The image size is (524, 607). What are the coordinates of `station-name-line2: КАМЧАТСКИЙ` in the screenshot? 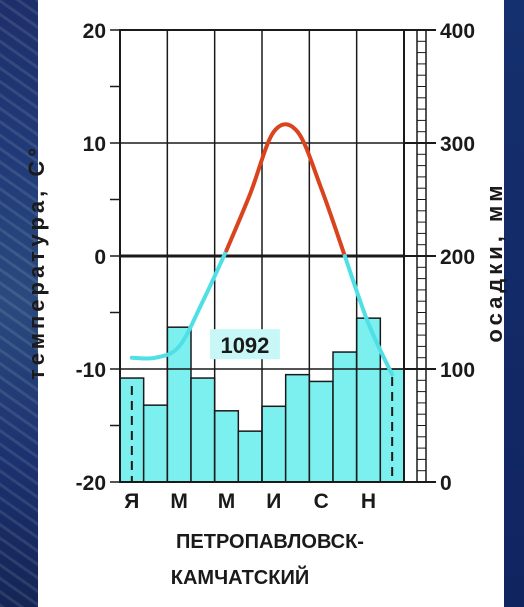 It's located at (240, 577).